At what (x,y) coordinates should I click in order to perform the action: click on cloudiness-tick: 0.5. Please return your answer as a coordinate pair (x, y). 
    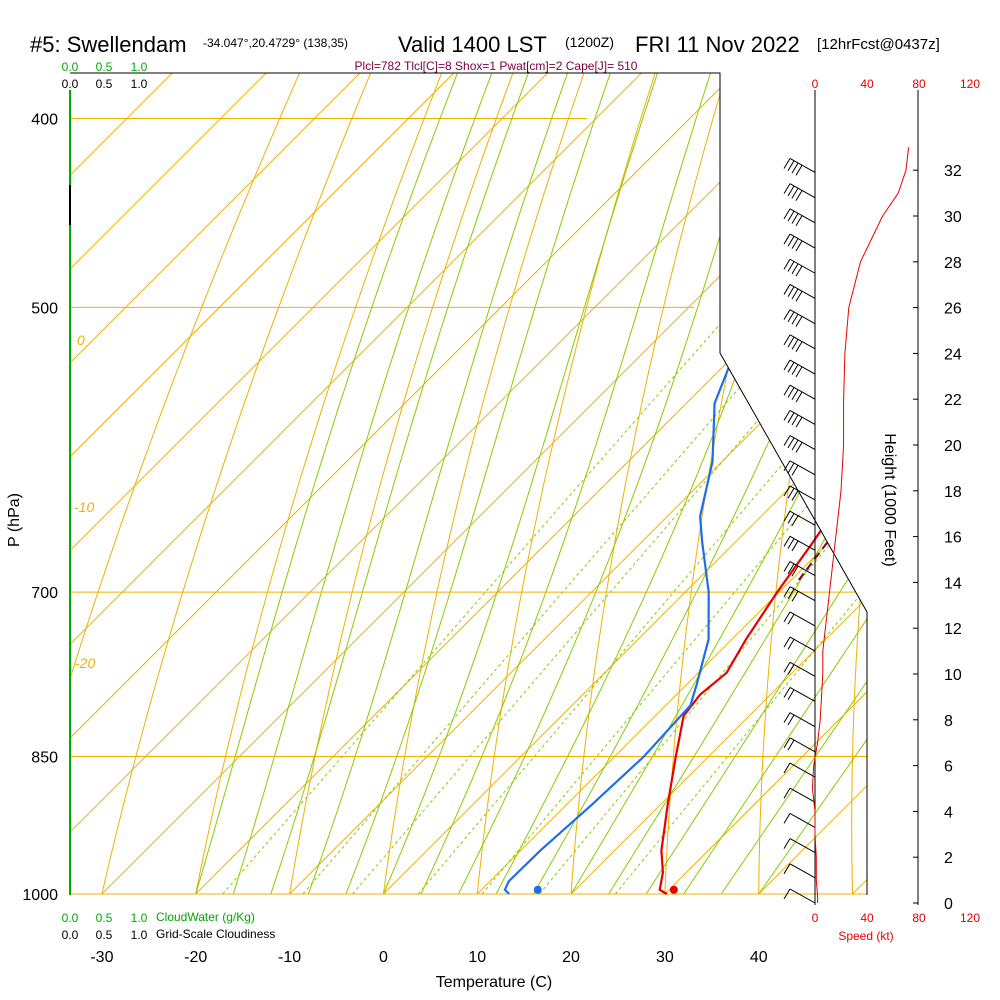
    Looking at the image, I should click on (104, 84).